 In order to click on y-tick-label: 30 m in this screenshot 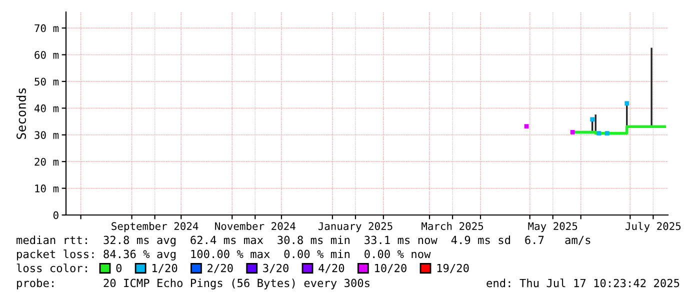, I will do `click(46, 135)`.